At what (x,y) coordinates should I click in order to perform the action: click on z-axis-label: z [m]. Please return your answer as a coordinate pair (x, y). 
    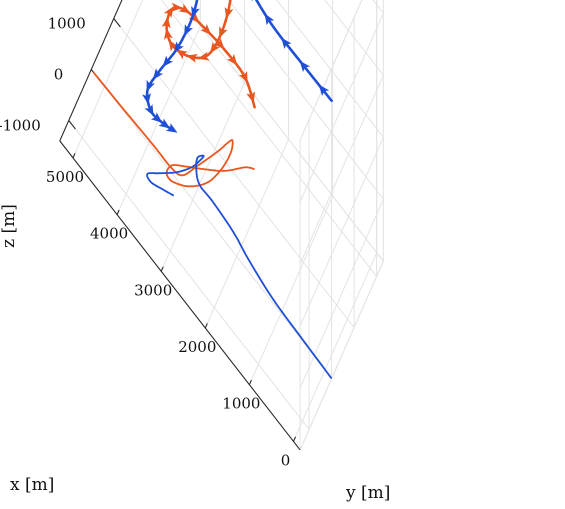
    Looking at the image, I should click on (9, 226).